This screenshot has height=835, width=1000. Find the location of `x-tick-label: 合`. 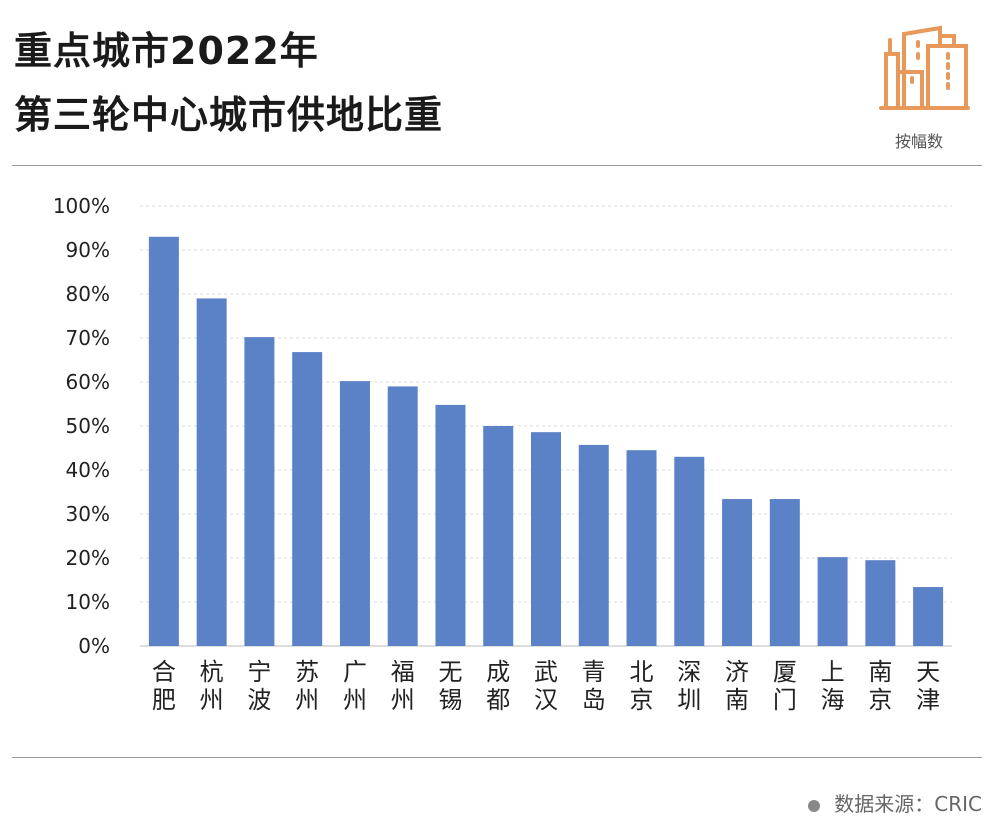

x-tick-label: 合 is located at coordinates (164, 672).